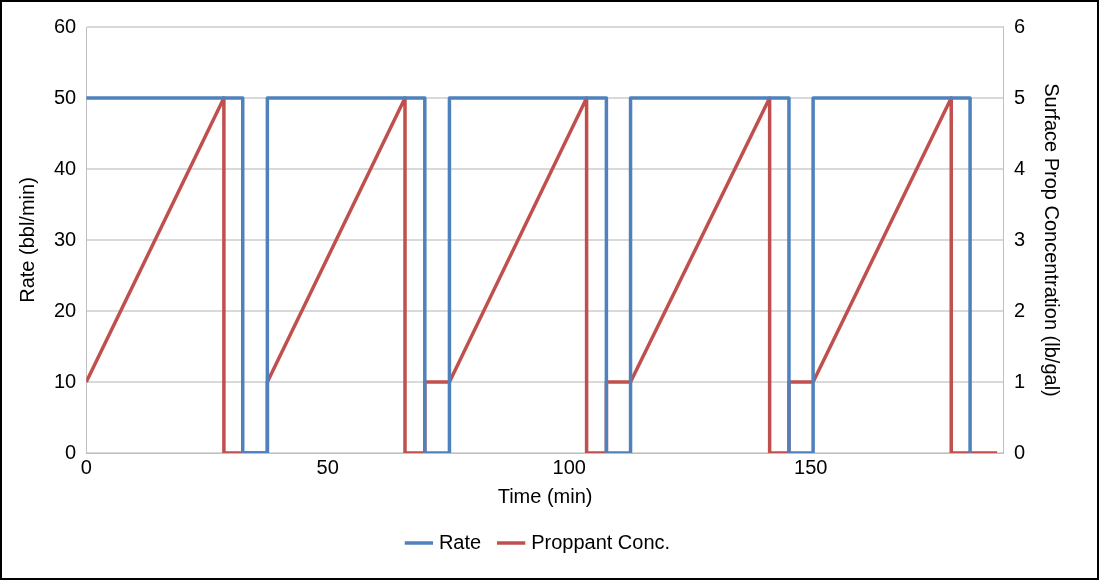 Image resolution: width=1099 pixels, height=580 pixels. What do you see at coordinates (1019, 451) in the screenshot?
I see `y2-tick-label: 0` at bounding box center [1019, 451].